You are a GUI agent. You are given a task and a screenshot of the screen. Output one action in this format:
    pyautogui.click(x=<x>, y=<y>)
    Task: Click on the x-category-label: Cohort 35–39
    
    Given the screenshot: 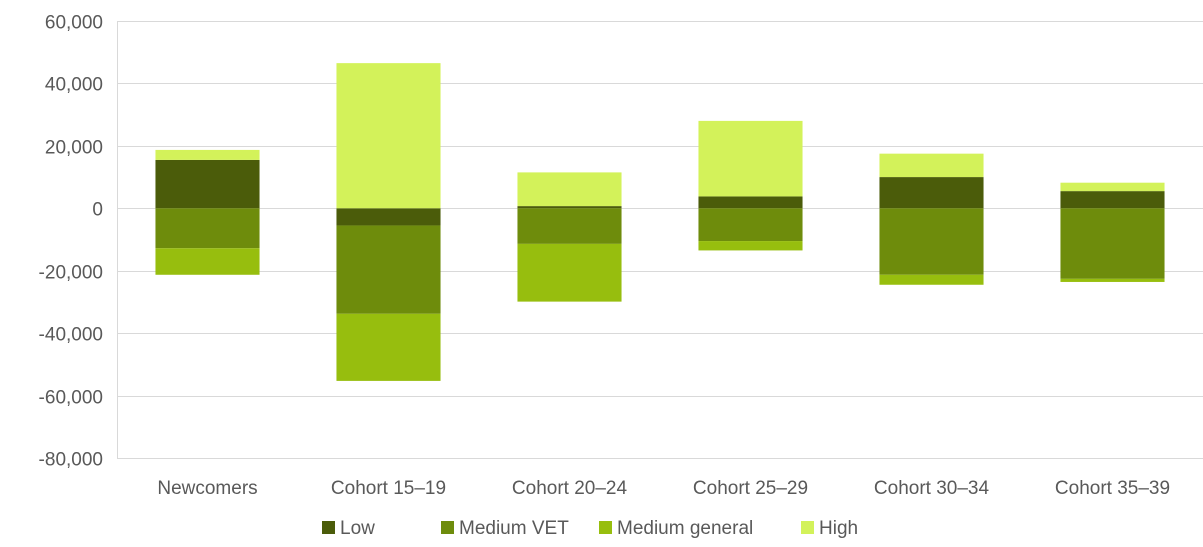 What is the action you would take?
    pyautogui.click(x=1112, y=488)
    